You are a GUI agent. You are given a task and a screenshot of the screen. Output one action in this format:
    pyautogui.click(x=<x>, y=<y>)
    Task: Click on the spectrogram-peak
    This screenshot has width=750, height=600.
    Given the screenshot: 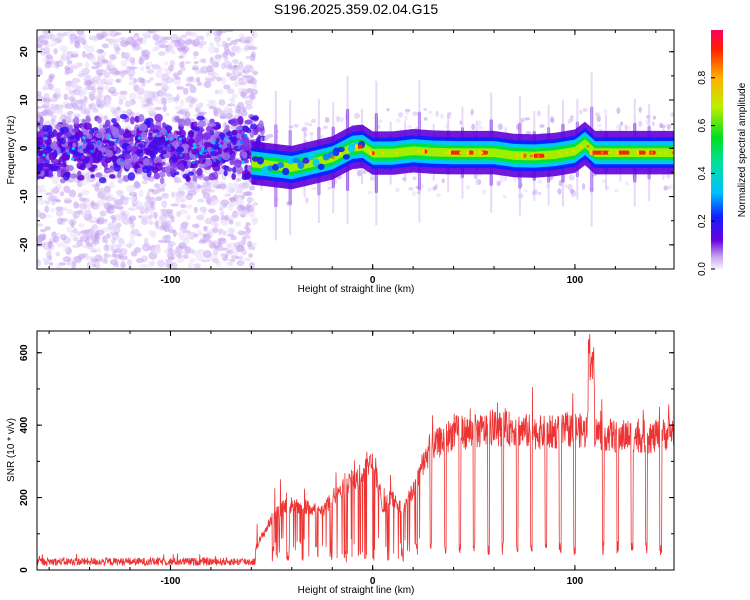 What is the action you would take?
    pyautogui.click(x=641, y=152)
    